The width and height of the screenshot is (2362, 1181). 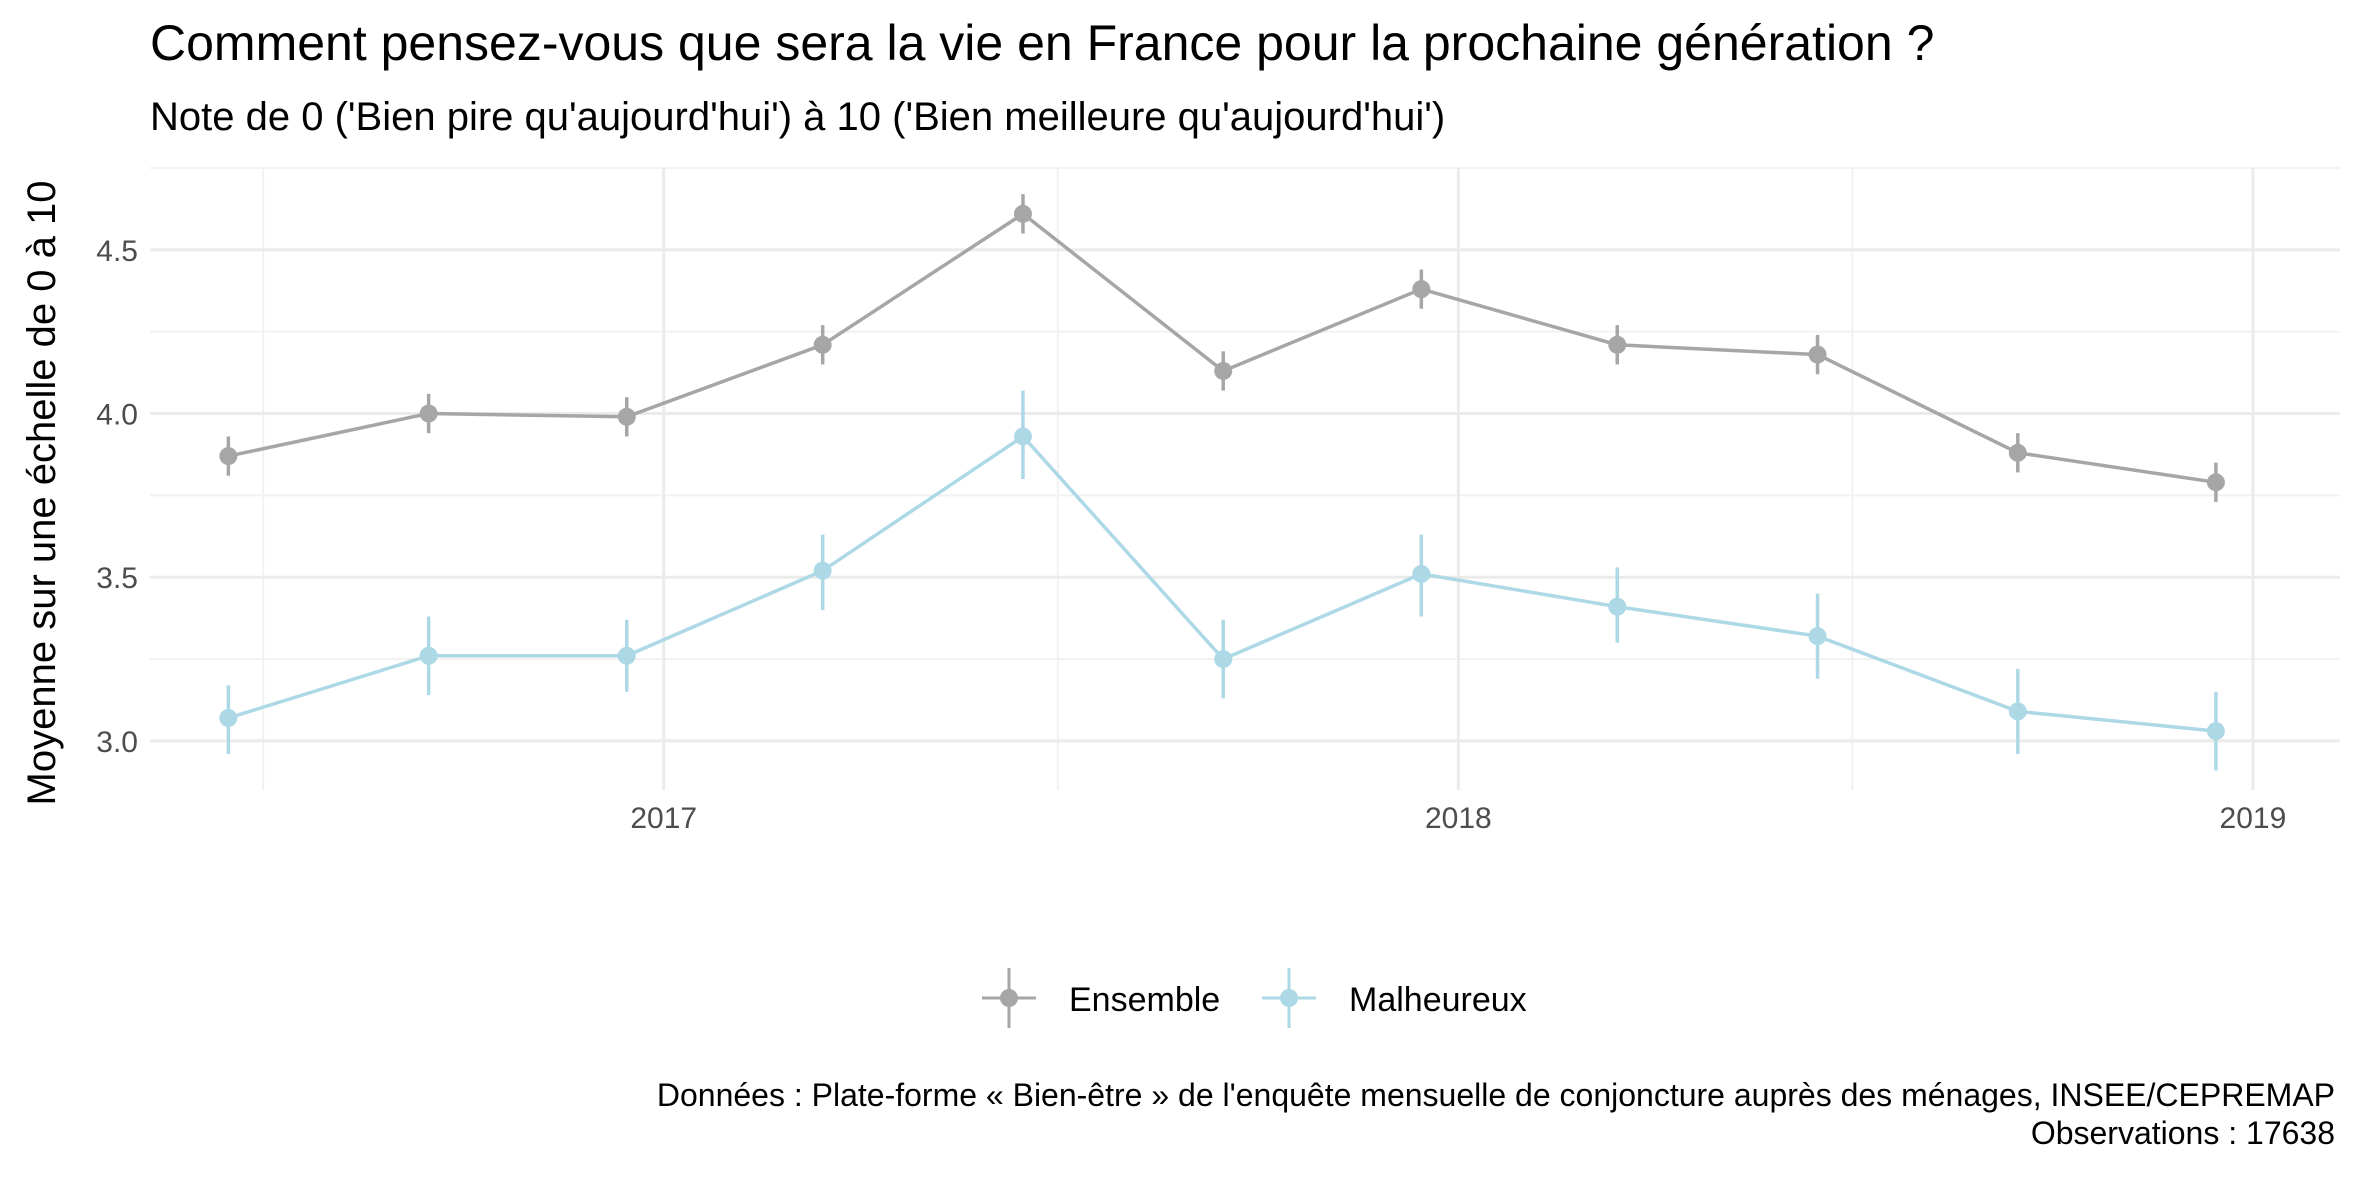 What do you see at coordinates (117, 497) in the screenshot?
I see `y-axis-ticks: 3.0 3.5 4.0 4.5` at bounding box center [117, 497].